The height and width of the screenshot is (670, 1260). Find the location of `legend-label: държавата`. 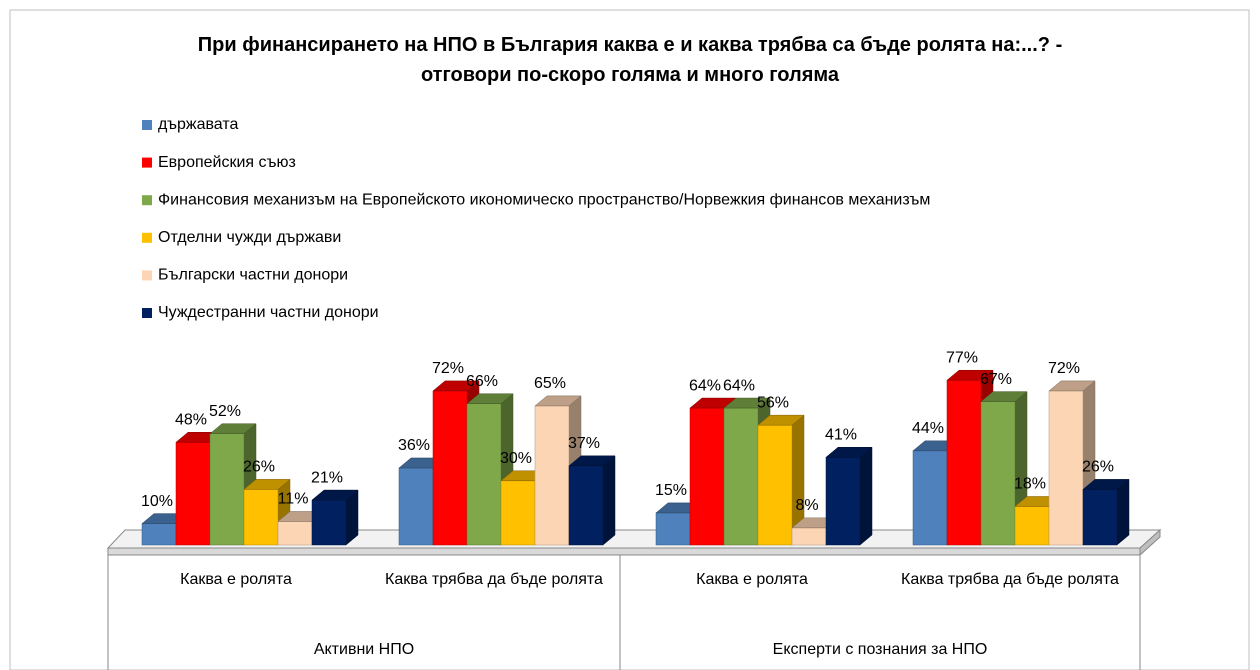

legend-label: държавата is located at coordinates (198, 124).